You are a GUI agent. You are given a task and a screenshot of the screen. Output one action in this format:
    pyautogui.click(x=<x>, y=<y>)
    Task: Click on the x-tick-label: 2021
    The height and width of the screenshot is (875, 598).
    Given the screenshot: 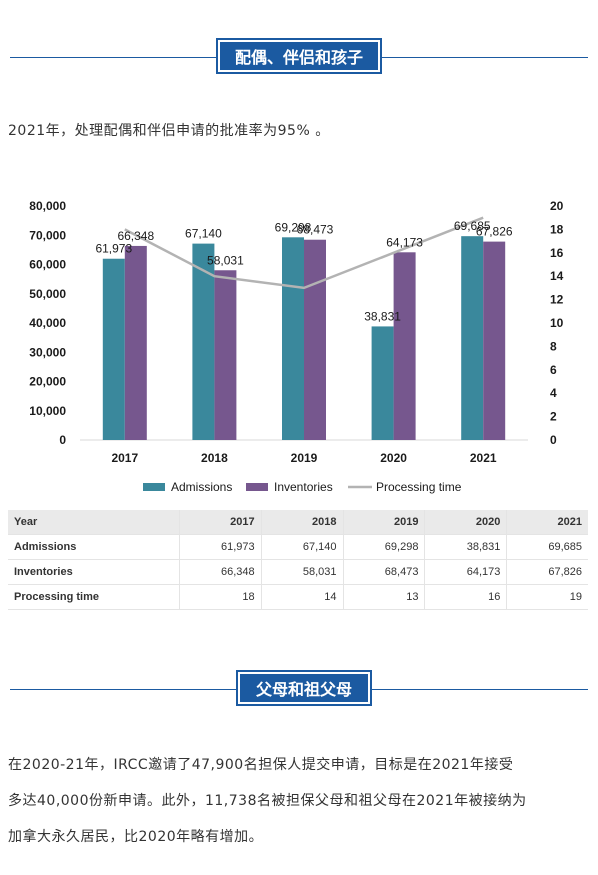 What is the action you would take?
    pyautogui.click(x=483, y=458)
    